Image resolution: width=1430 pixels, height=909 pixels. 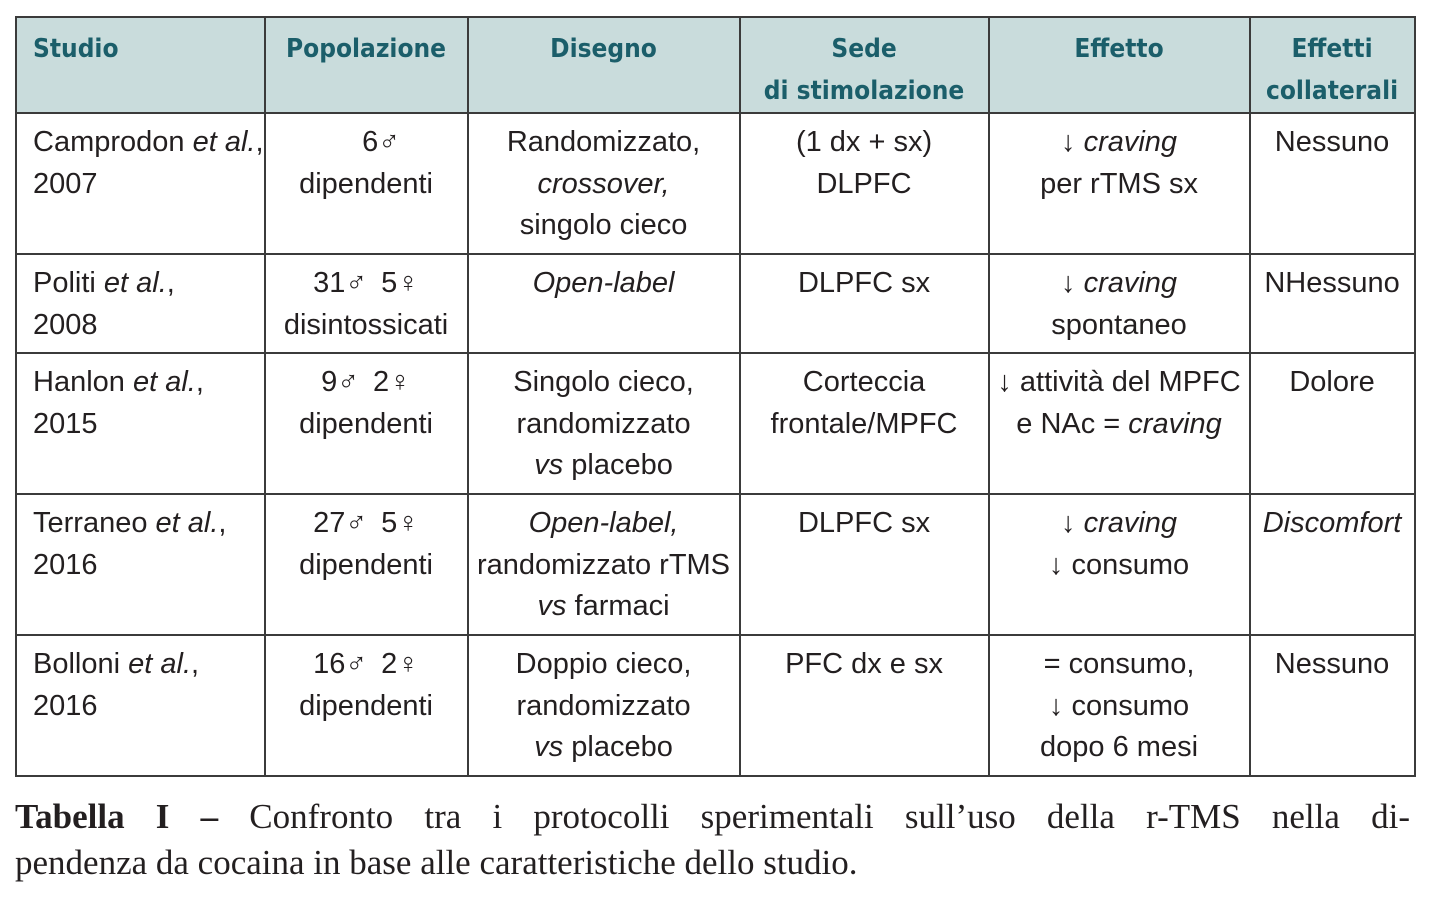 What do you see at coordinates (340, 283) in the screenshot?
I see `population-count: 31♂` at bounding box center [340, 283].